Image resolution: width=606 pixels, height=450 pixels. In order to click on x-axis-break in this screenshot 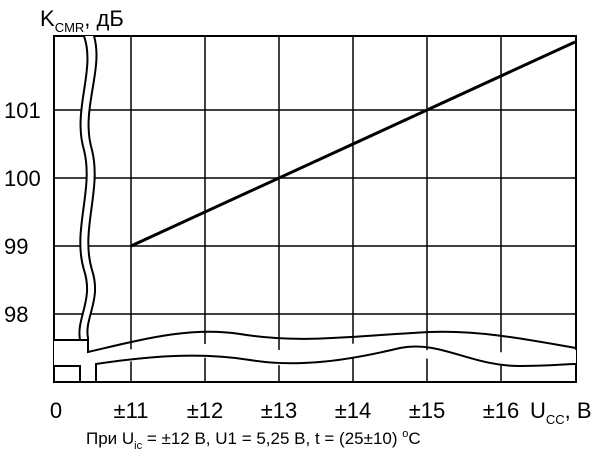, I will do `click(315, 356)`.